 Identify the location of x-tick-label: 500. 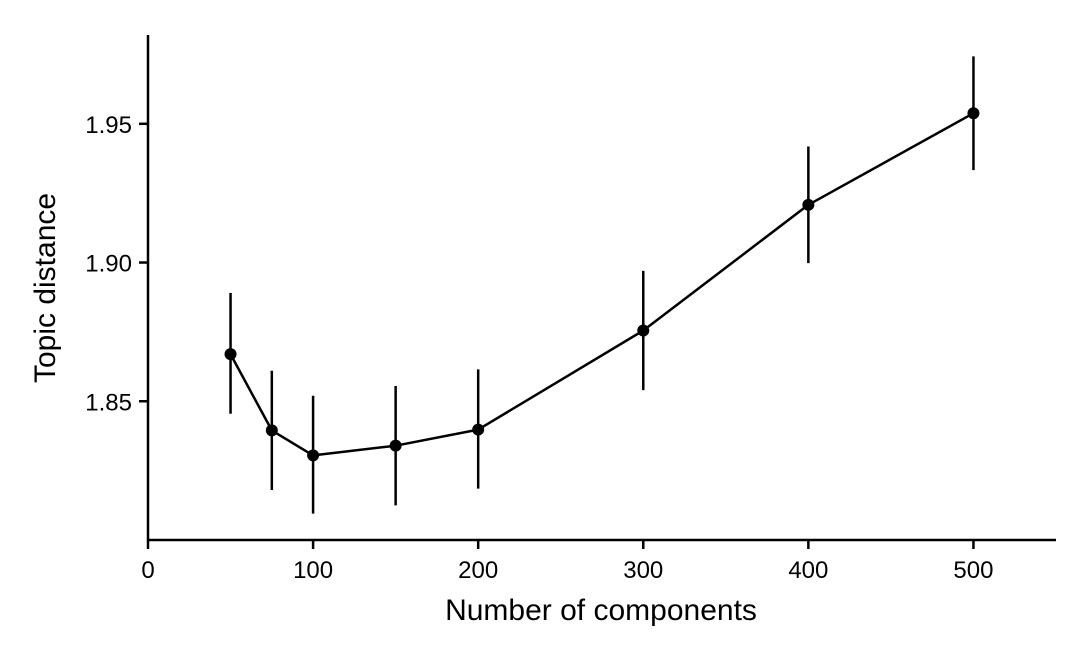
(973, 570).